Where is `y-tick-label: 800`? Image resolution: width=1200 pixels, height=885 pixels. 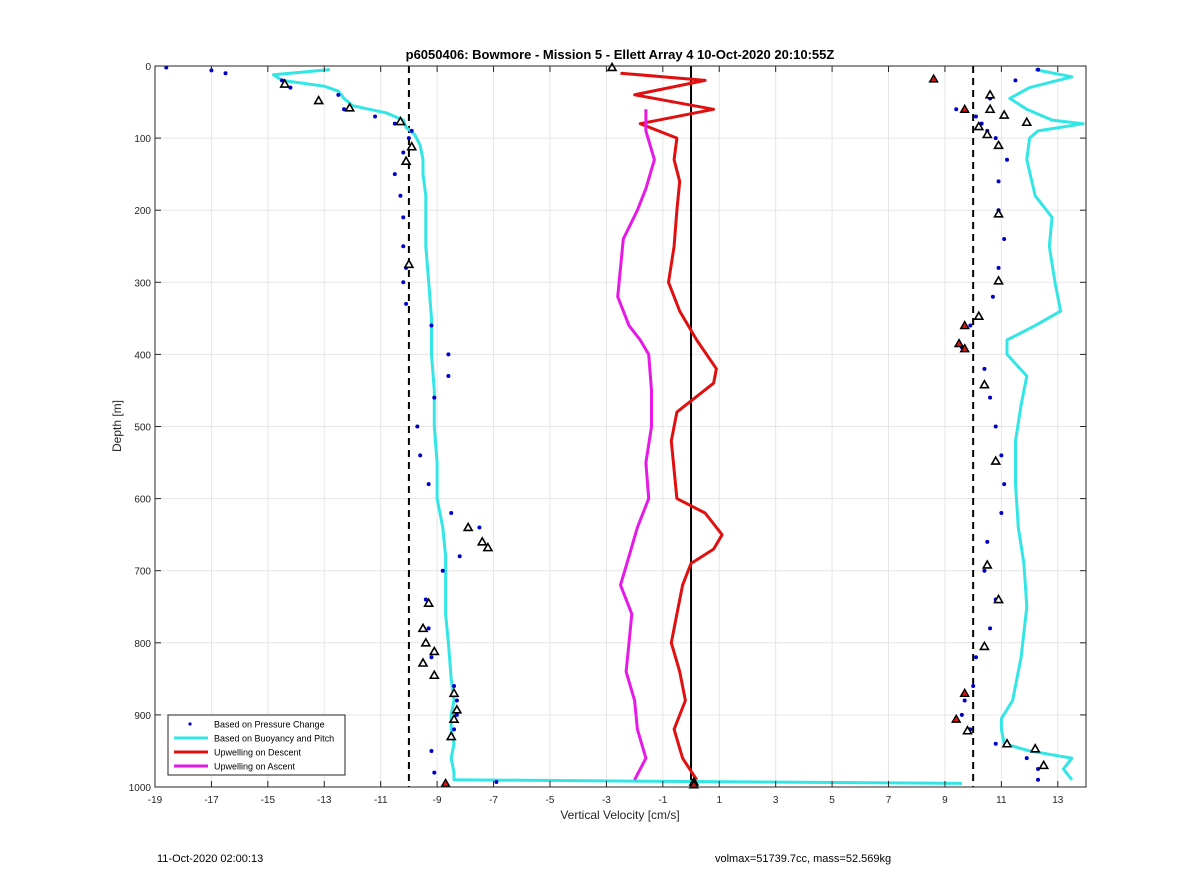 y-tick-label: 800 is located at coordinates (142, 644).